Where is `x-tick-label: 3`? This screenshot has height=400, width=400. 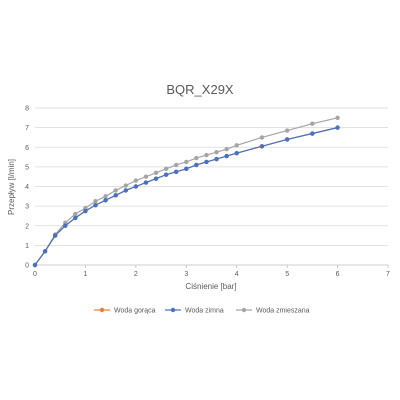 x-tick-label: 3 is located at coordinates (186, 274).